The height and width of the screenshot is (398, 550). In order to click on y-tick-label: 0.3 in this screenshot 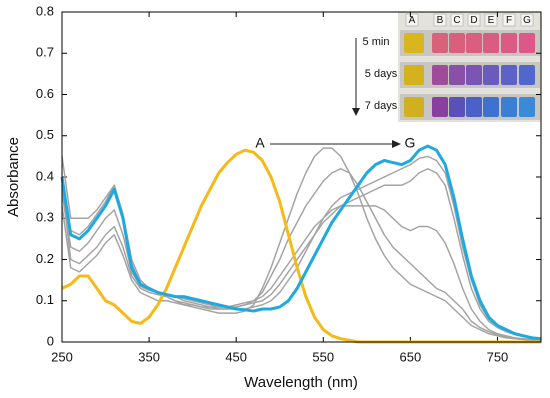, I will do `click(45, 217)`.